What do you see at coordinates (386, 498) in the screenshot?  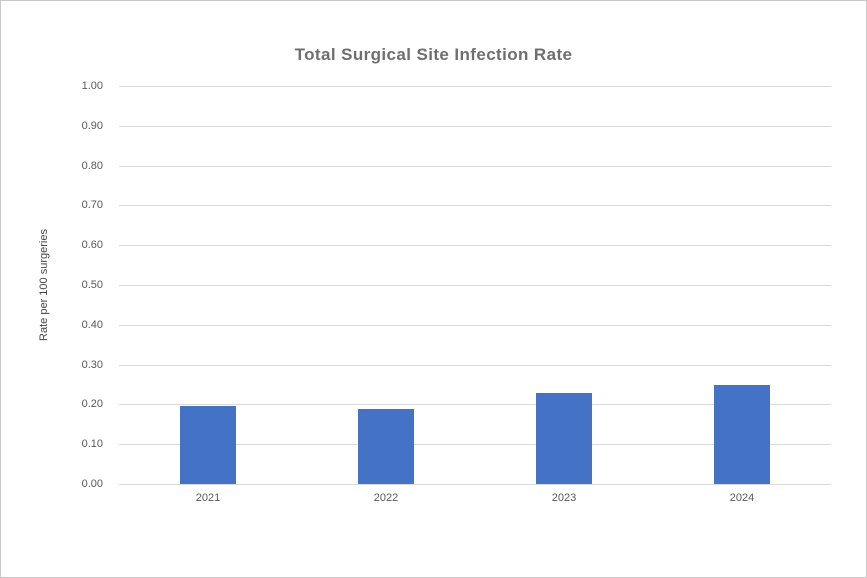 I see `x-tick-label-2022: 2022` at bounding box center [386, 498].